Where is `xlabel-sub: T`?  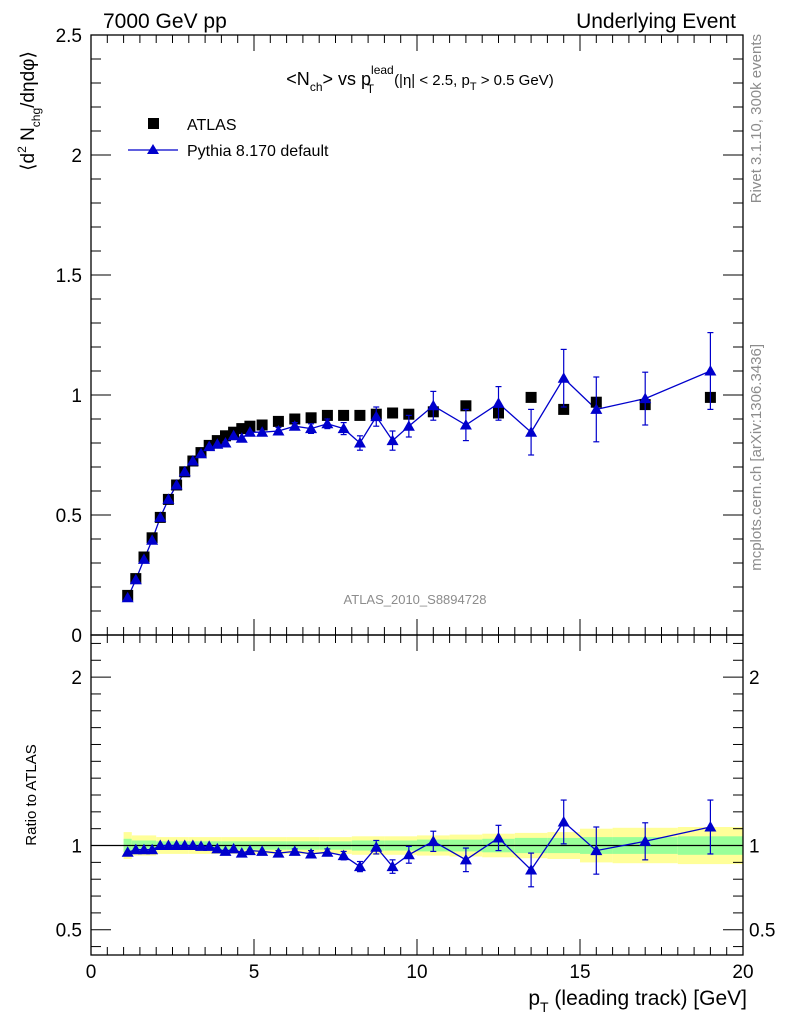
xlabel-sub: T is located at coordinates (544, 1007).